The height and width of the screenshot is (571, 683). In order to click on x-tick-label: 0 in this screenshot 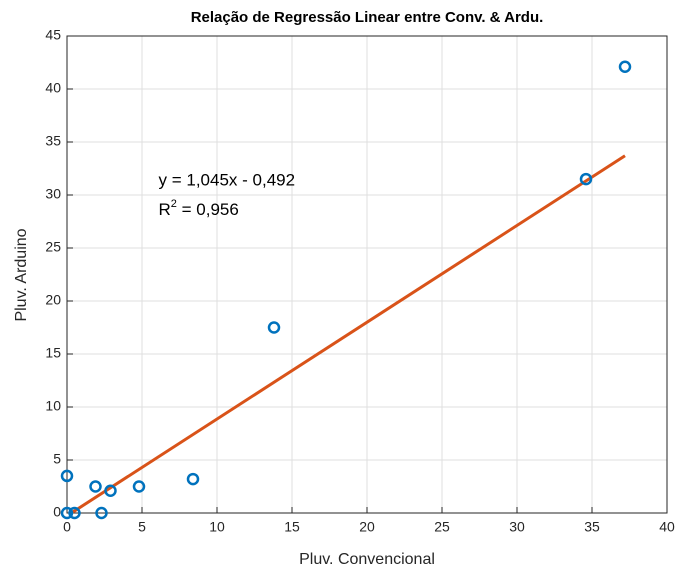, I will do `click(67, 527)`.